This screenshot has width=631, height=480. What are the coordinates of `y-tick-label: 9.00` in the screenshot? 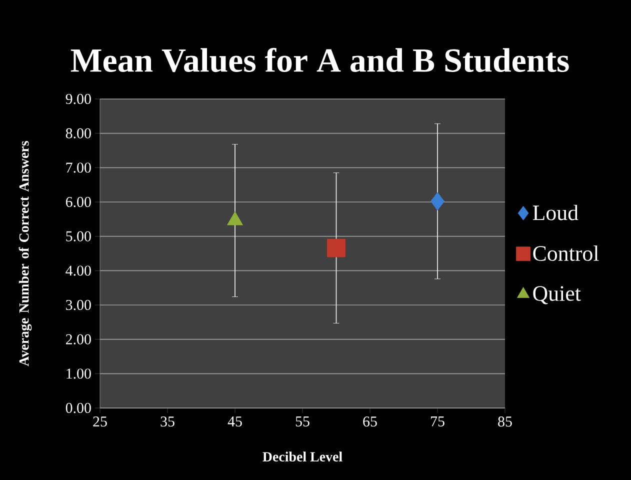 It's located at (78, 99).